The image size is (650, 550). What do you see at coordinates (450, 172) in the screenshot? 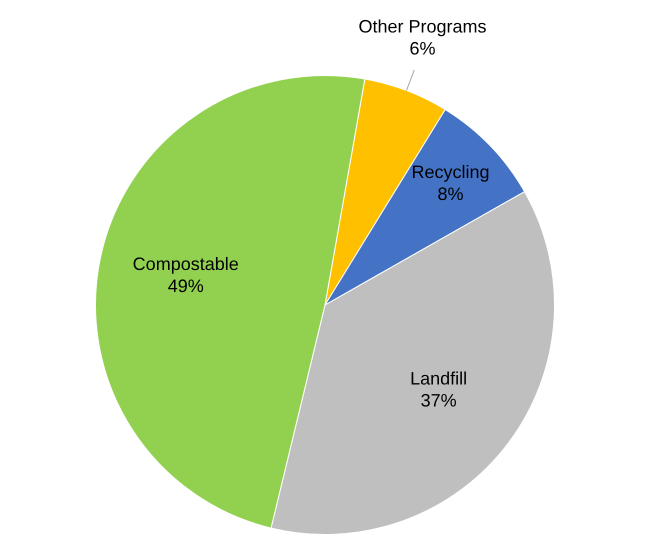
I see `slice-label: Recycling` at bounding box center [450, 172].